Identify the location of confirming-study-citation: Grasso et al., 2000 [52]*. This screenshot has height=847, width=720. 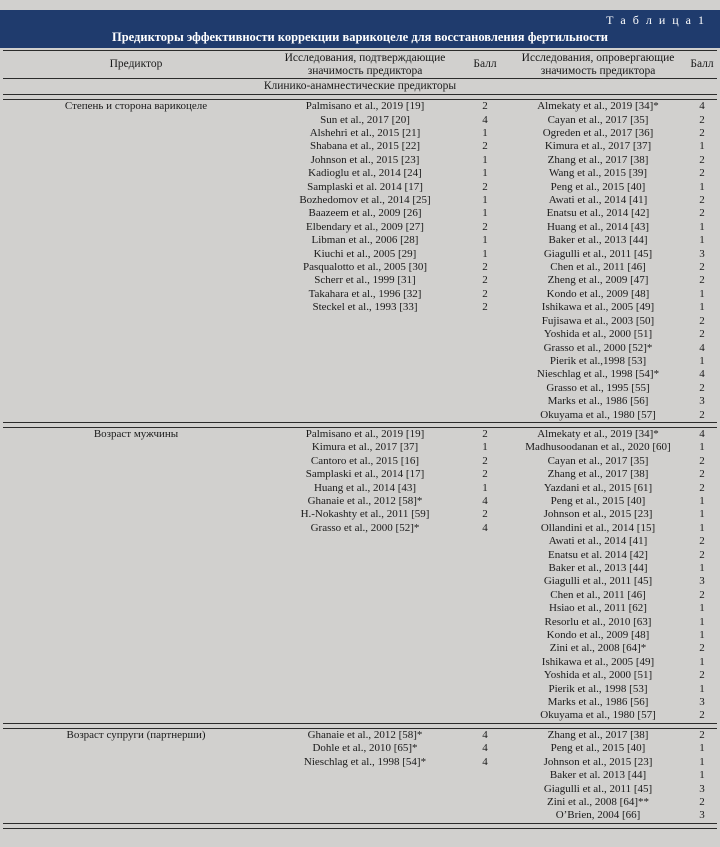
(365, 527).